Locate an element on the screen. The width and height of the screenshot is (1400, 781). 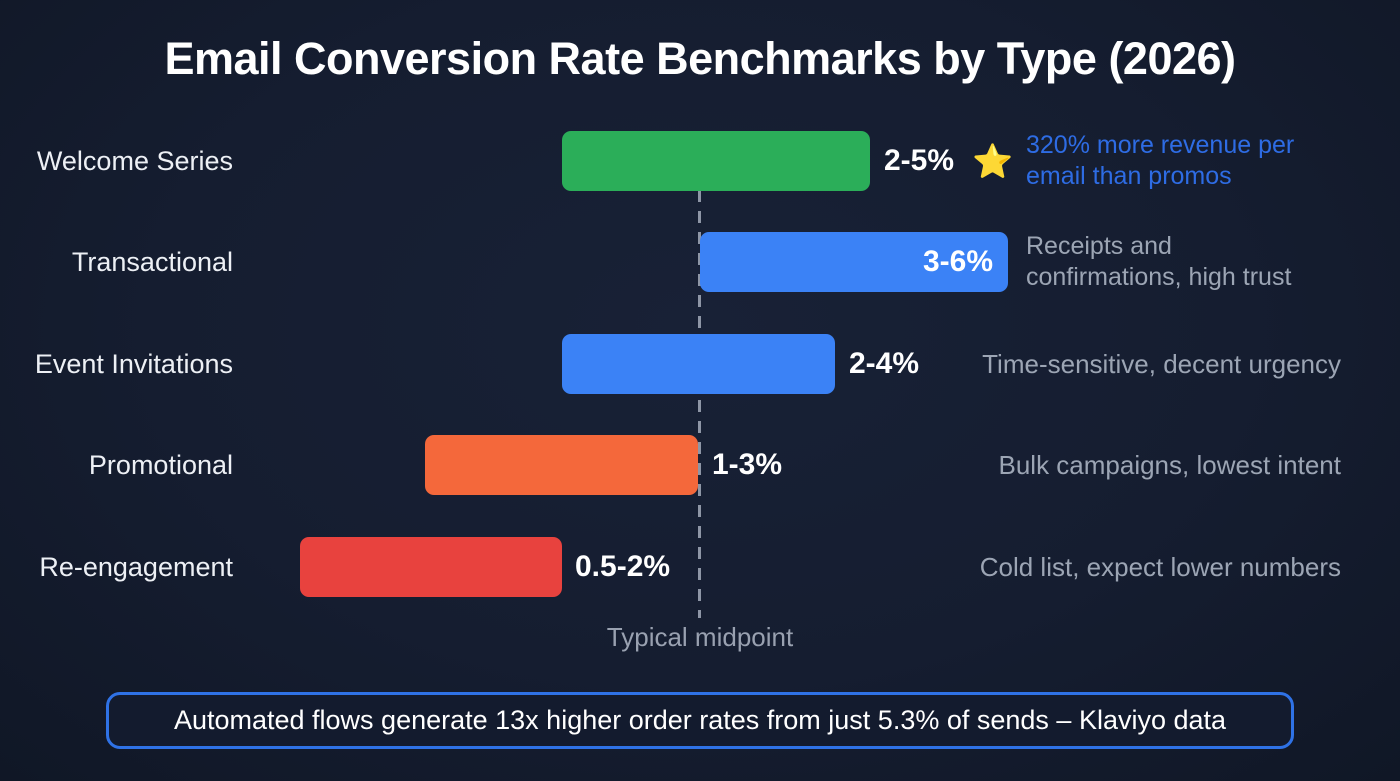
annotation-re-engagement: Cold list, expect lower numbers is located at coordinates (1160, 567).